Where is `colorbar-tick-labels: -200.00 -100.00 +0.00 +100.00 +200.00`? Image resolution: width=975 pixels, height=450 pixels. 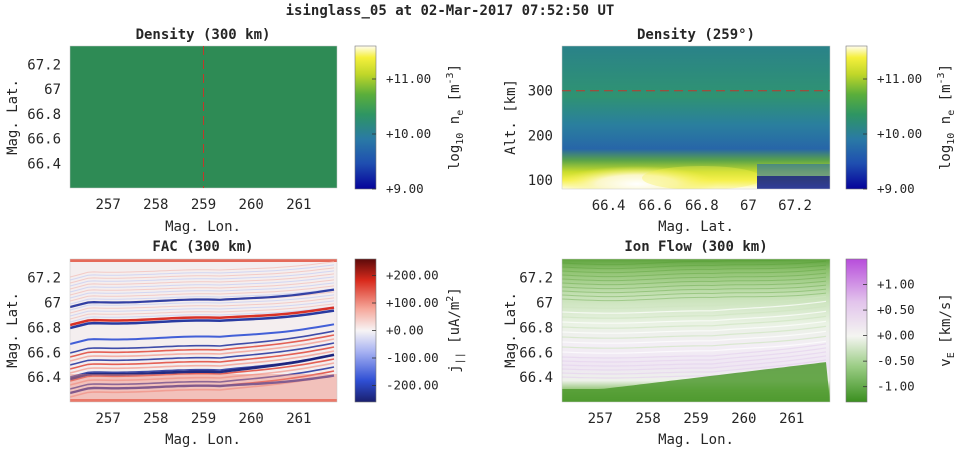
colorbar-tick-labels: -200.00 -100.00 +0.00 +100.00 +200.00 is located at coordinates (405, 330).